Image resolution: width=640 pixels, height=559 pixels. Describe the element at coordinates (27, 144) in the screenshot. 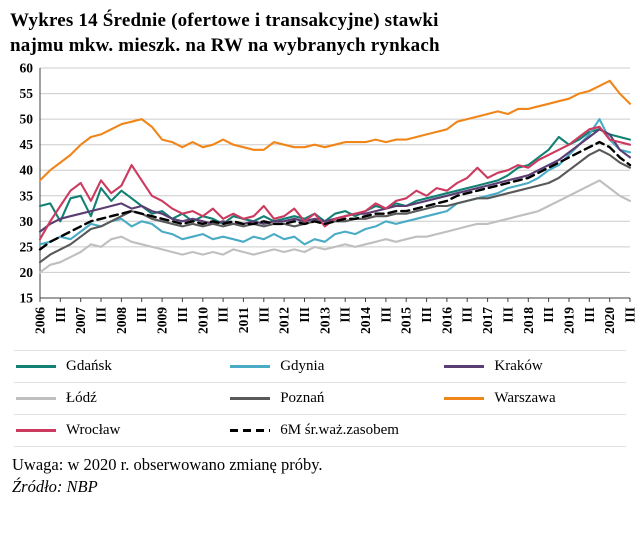

I see `y-tick-label: 45` at that location.